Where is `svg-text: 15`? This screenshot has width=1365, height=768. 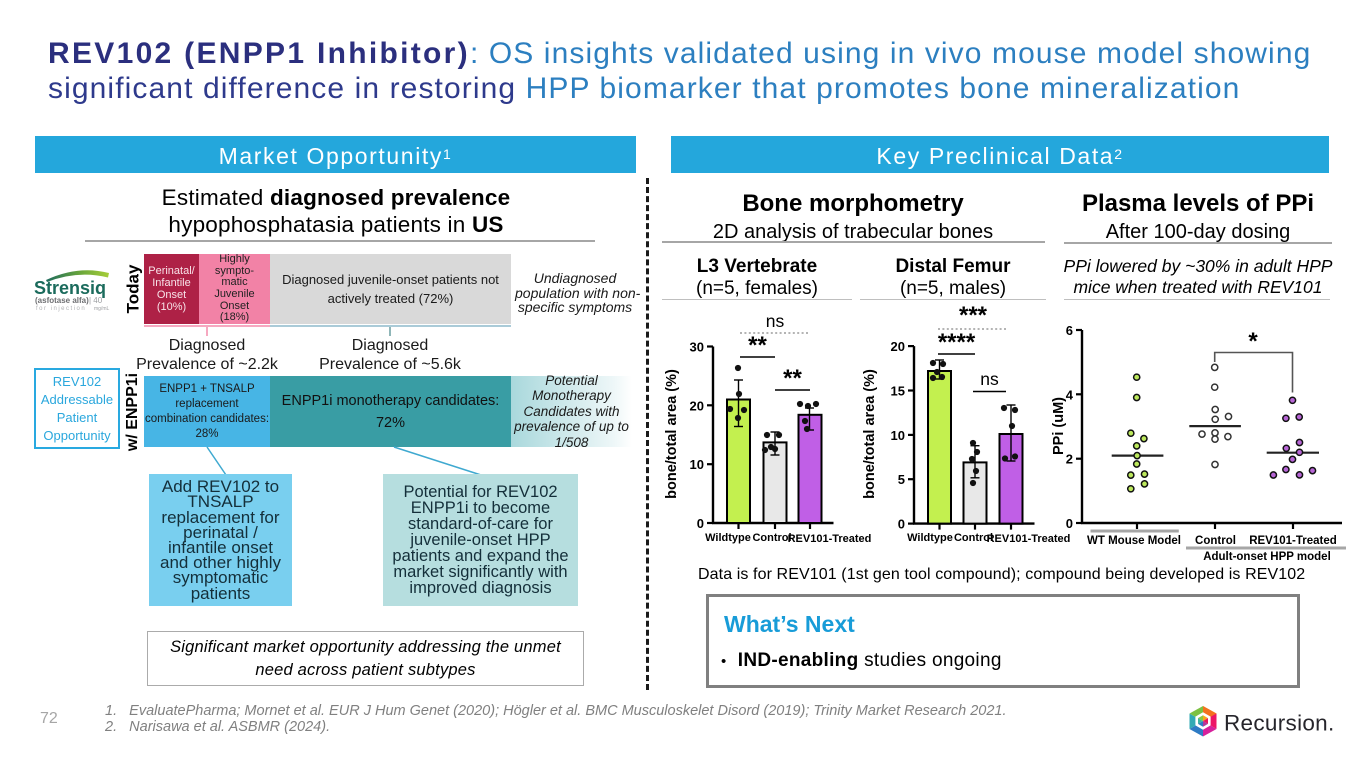
svg-text: 15 is located at coordinates (898, 391).